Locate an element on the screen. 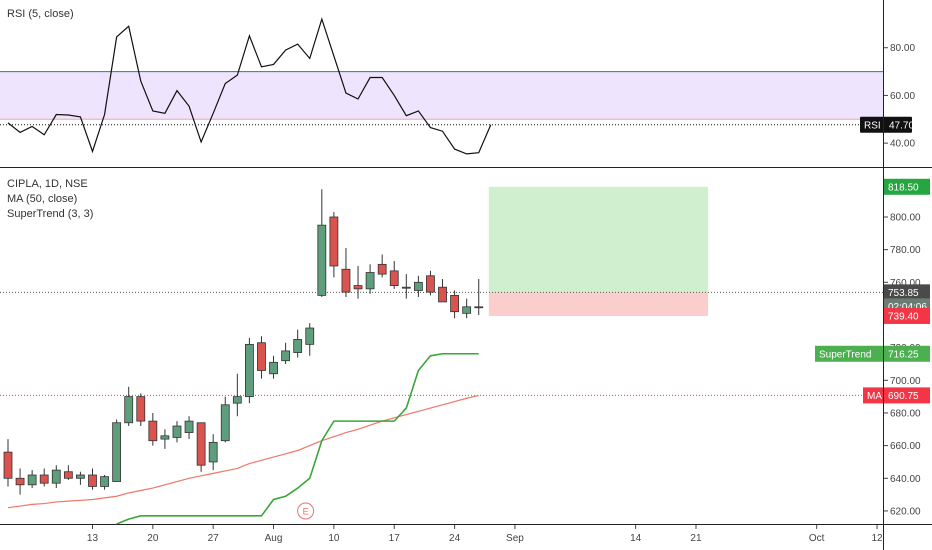 This screenshot has height=550, width=932. position-profit-zone is located at coordinates (598, 239).